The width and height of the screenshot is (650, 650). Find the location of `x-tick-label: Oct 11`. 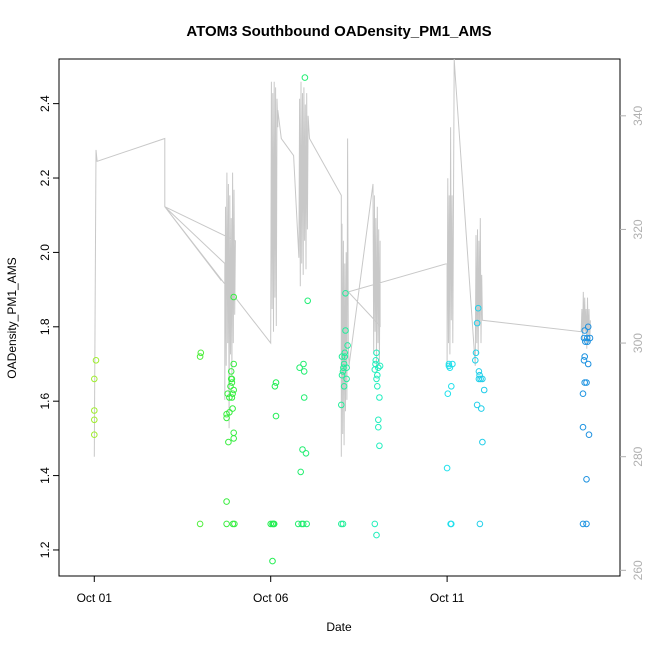

x-tick-label: Oct 11 is located at coordinates (447, 598).